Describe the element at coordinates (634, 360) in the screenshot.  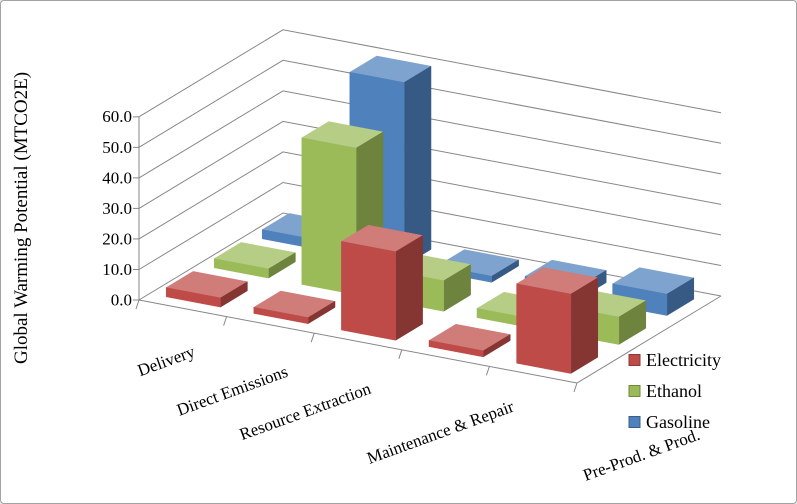
I see `legend-swatch-electricity` at that location.